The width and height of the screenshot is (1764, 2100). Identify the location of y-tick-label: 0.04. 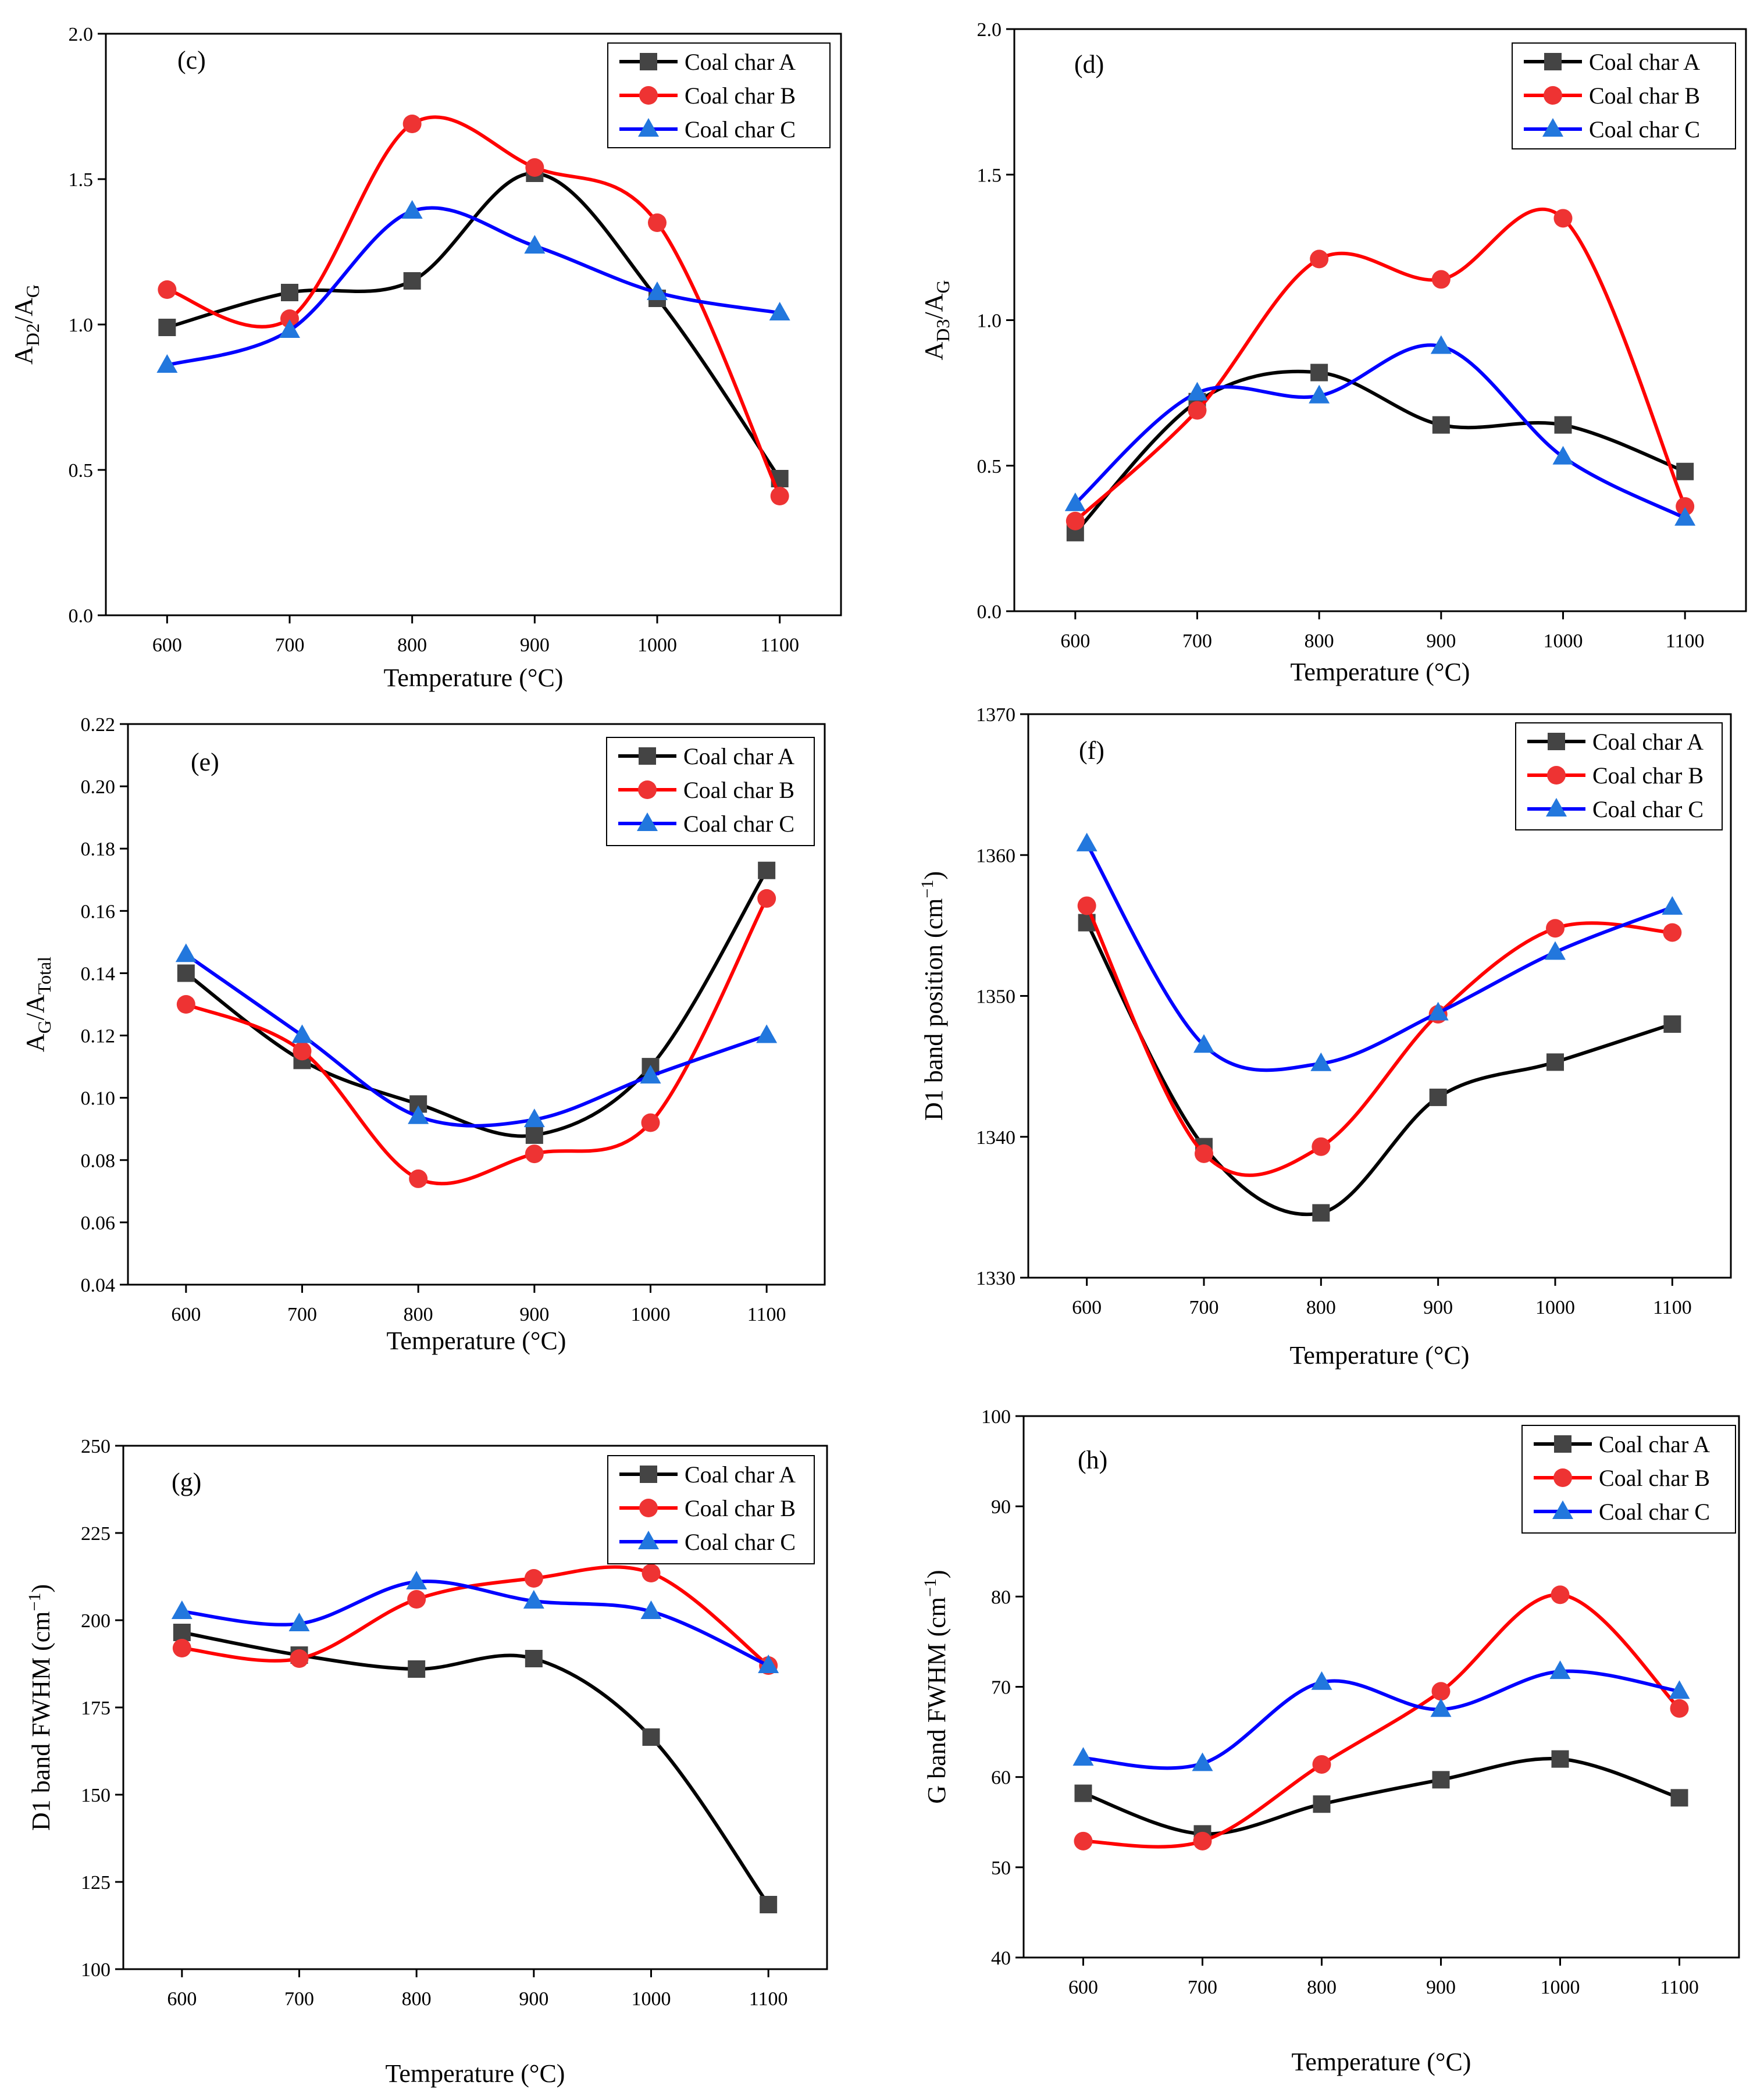
(98, 1285).